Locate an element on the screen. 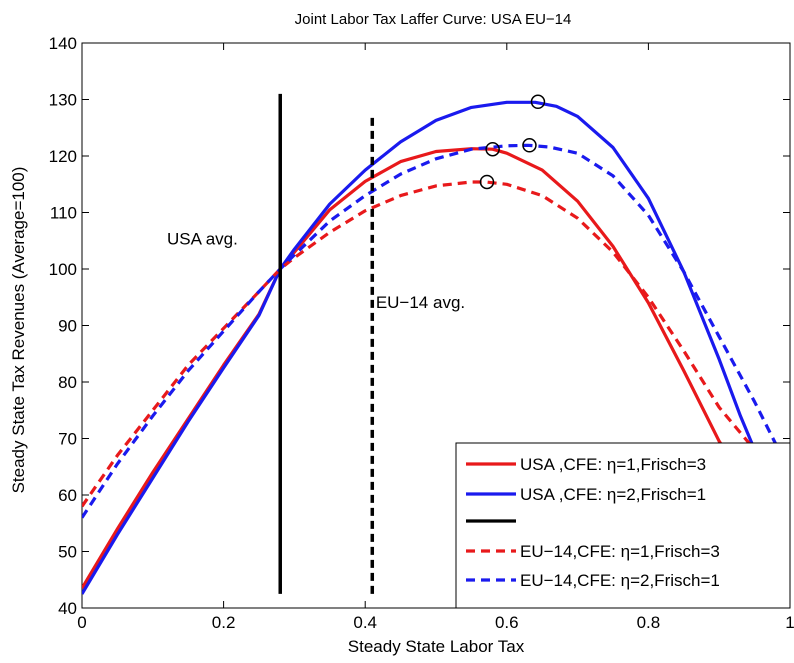  y-tick-label: 140 is located at coordinates (63, 43).